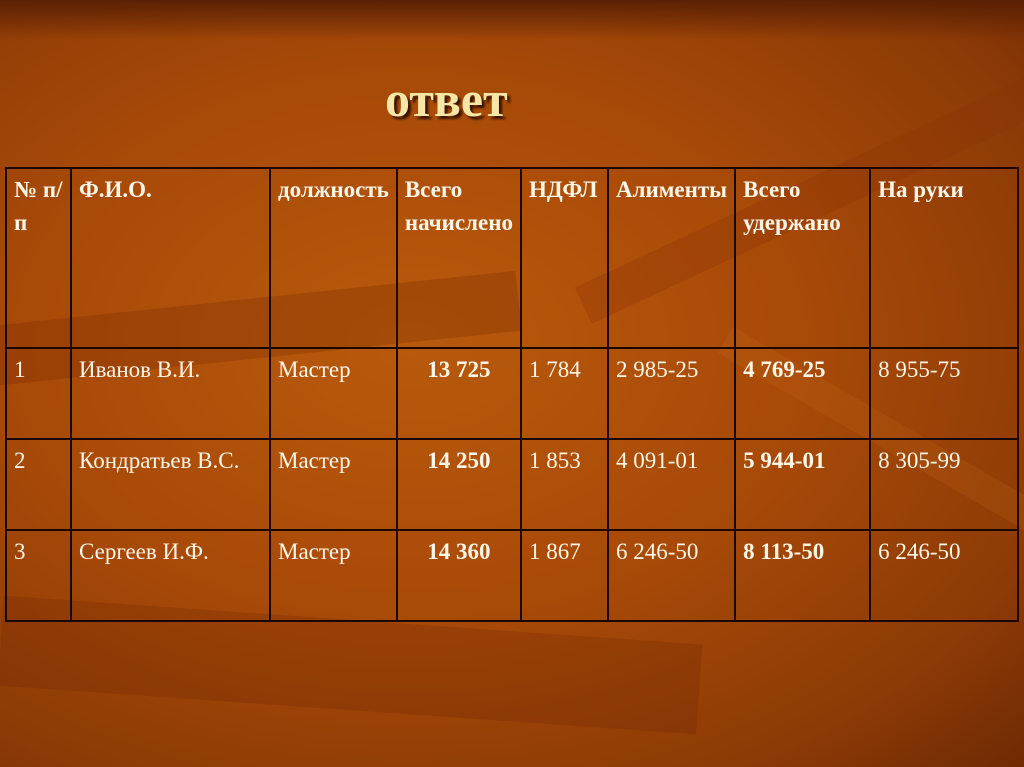 Image resolution: width=1024 pixels, height=767 pixels. What do you see at coordinates (458, 258) in the screenshot?
I see `header-total-accrued: Всего начислено` at bounding box center [458, 258].